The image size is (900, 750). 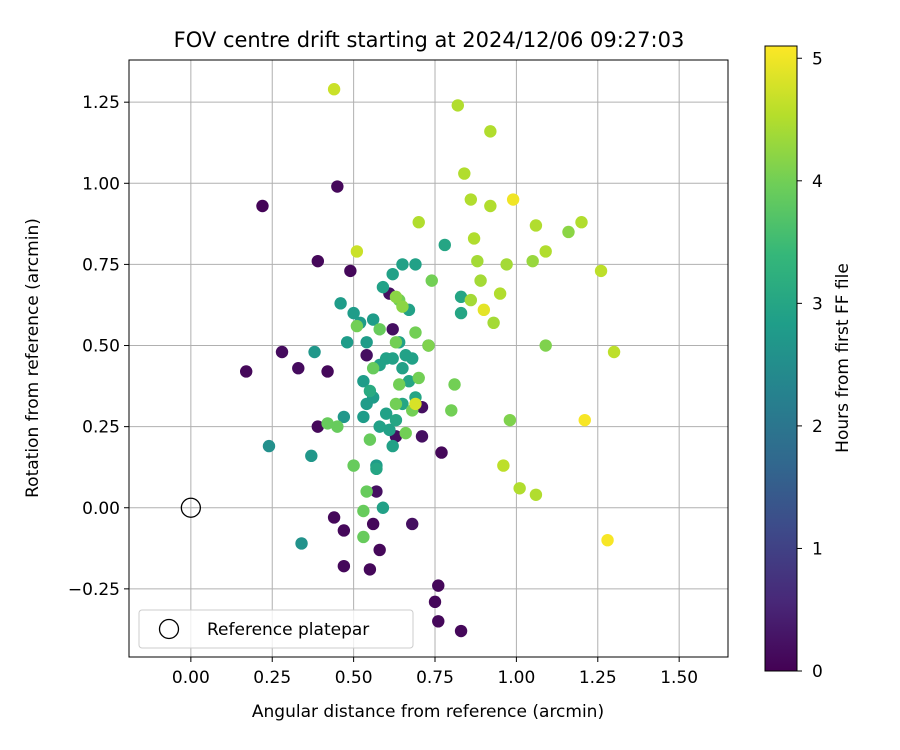 I want to click on x-axis-ticks: 0.00 0.25 0.50 0.75 1.00 1.25 1.50, so click(x=435, y=672).